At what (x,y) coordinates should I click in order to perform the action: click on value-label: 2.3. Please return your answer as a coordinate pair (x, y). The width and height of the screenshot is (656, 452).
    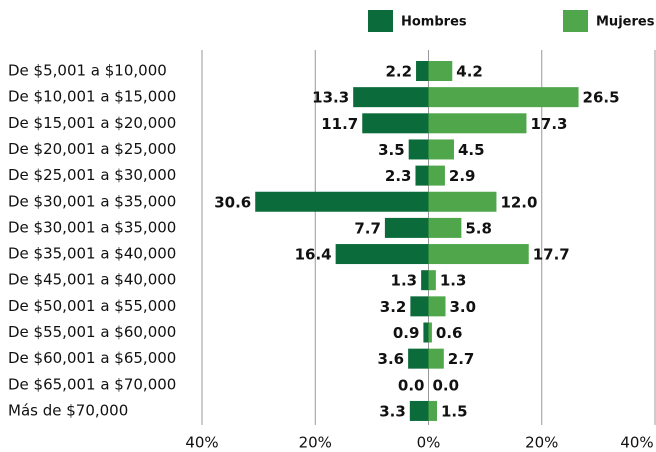
    Looking at the image, I should click on (398, 176).